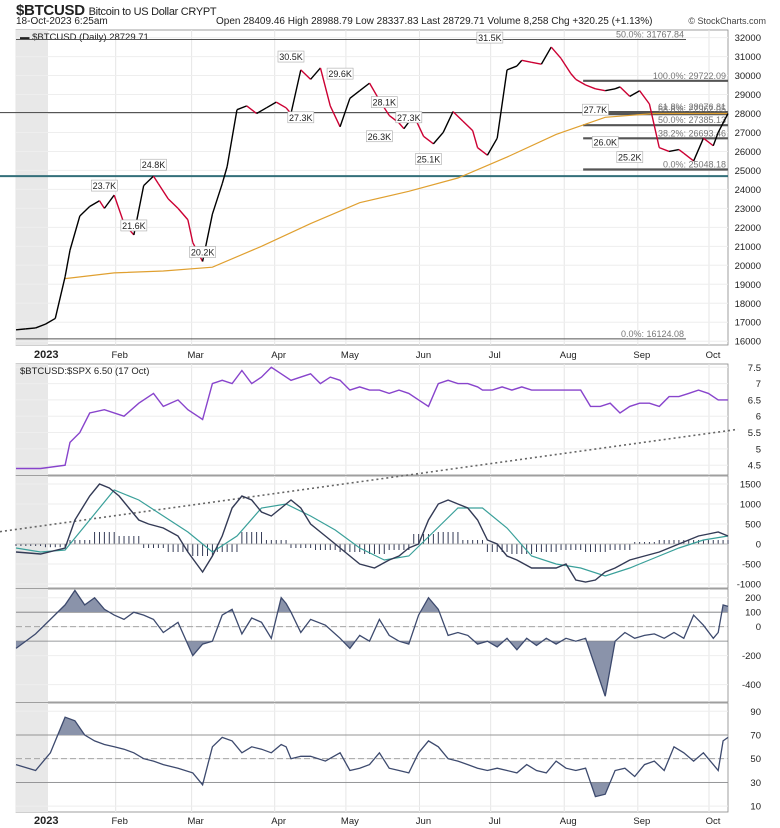  Describe the element at coordinates (195, 355) in the screenshot. I see `x-tick-label: Mar` at that location.